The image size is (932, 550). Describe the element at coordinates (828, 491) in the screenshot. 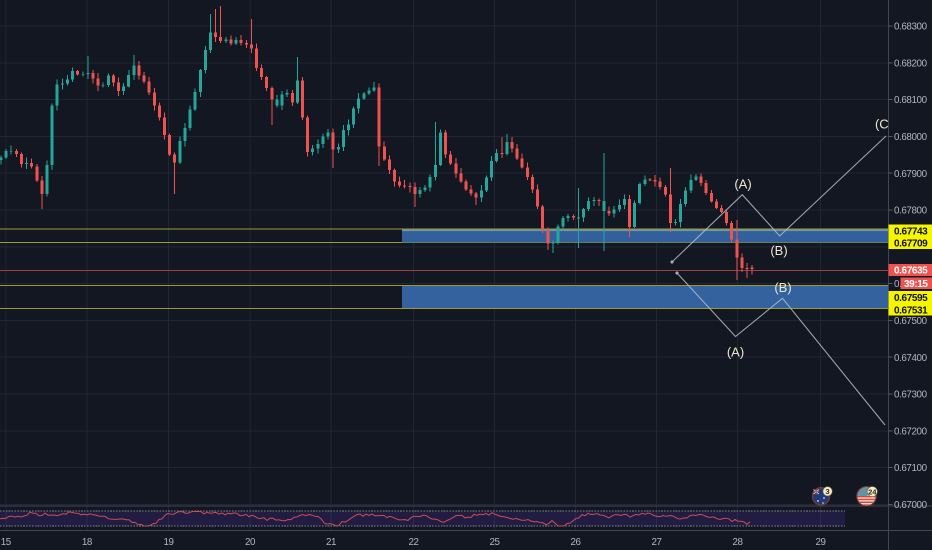

I see `svg-text: 3` at that location.